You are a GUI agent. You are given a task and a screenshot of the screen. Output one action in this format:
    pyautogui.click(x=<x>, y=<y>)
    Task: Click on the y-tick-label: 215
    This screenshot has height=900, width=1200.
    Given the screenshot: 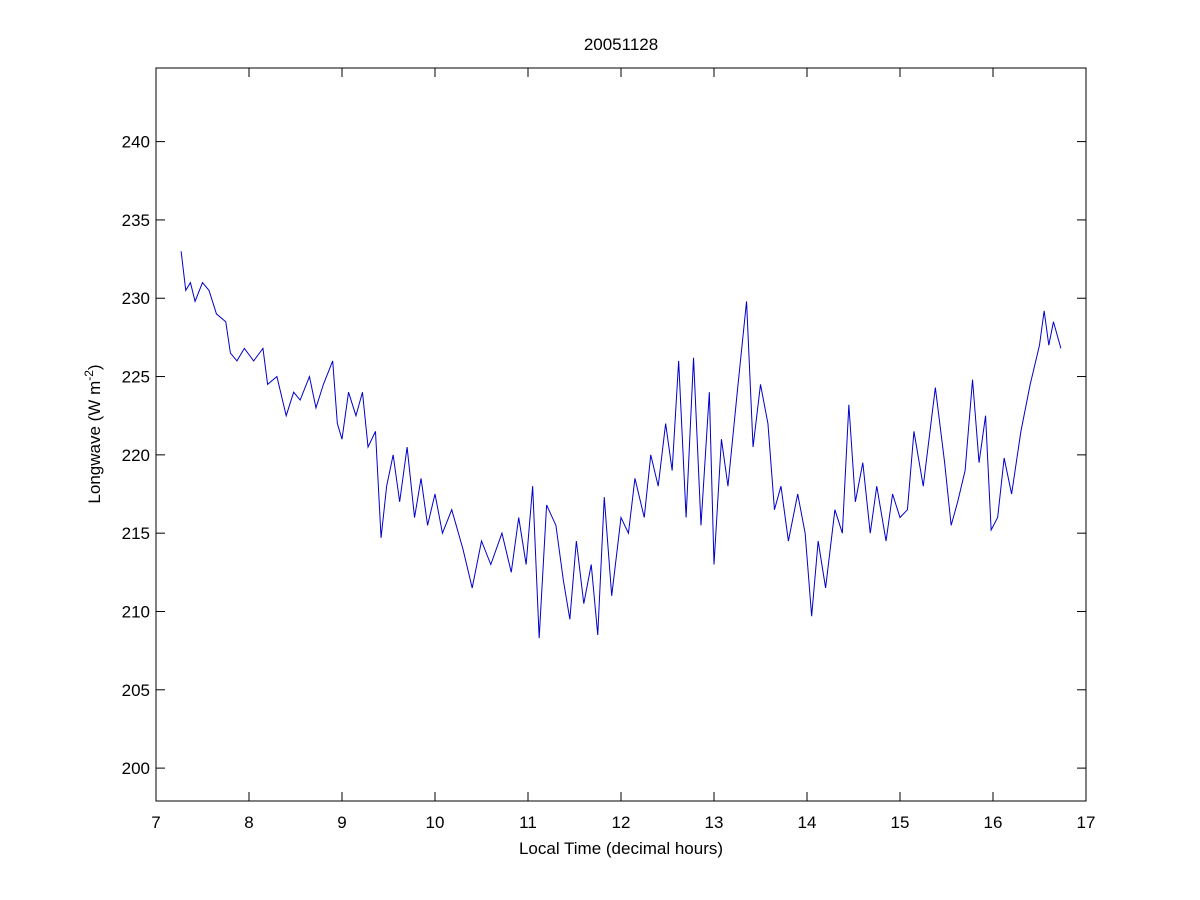 What is the action you would take?
    pyautogui.click(x=136, y=533)
    